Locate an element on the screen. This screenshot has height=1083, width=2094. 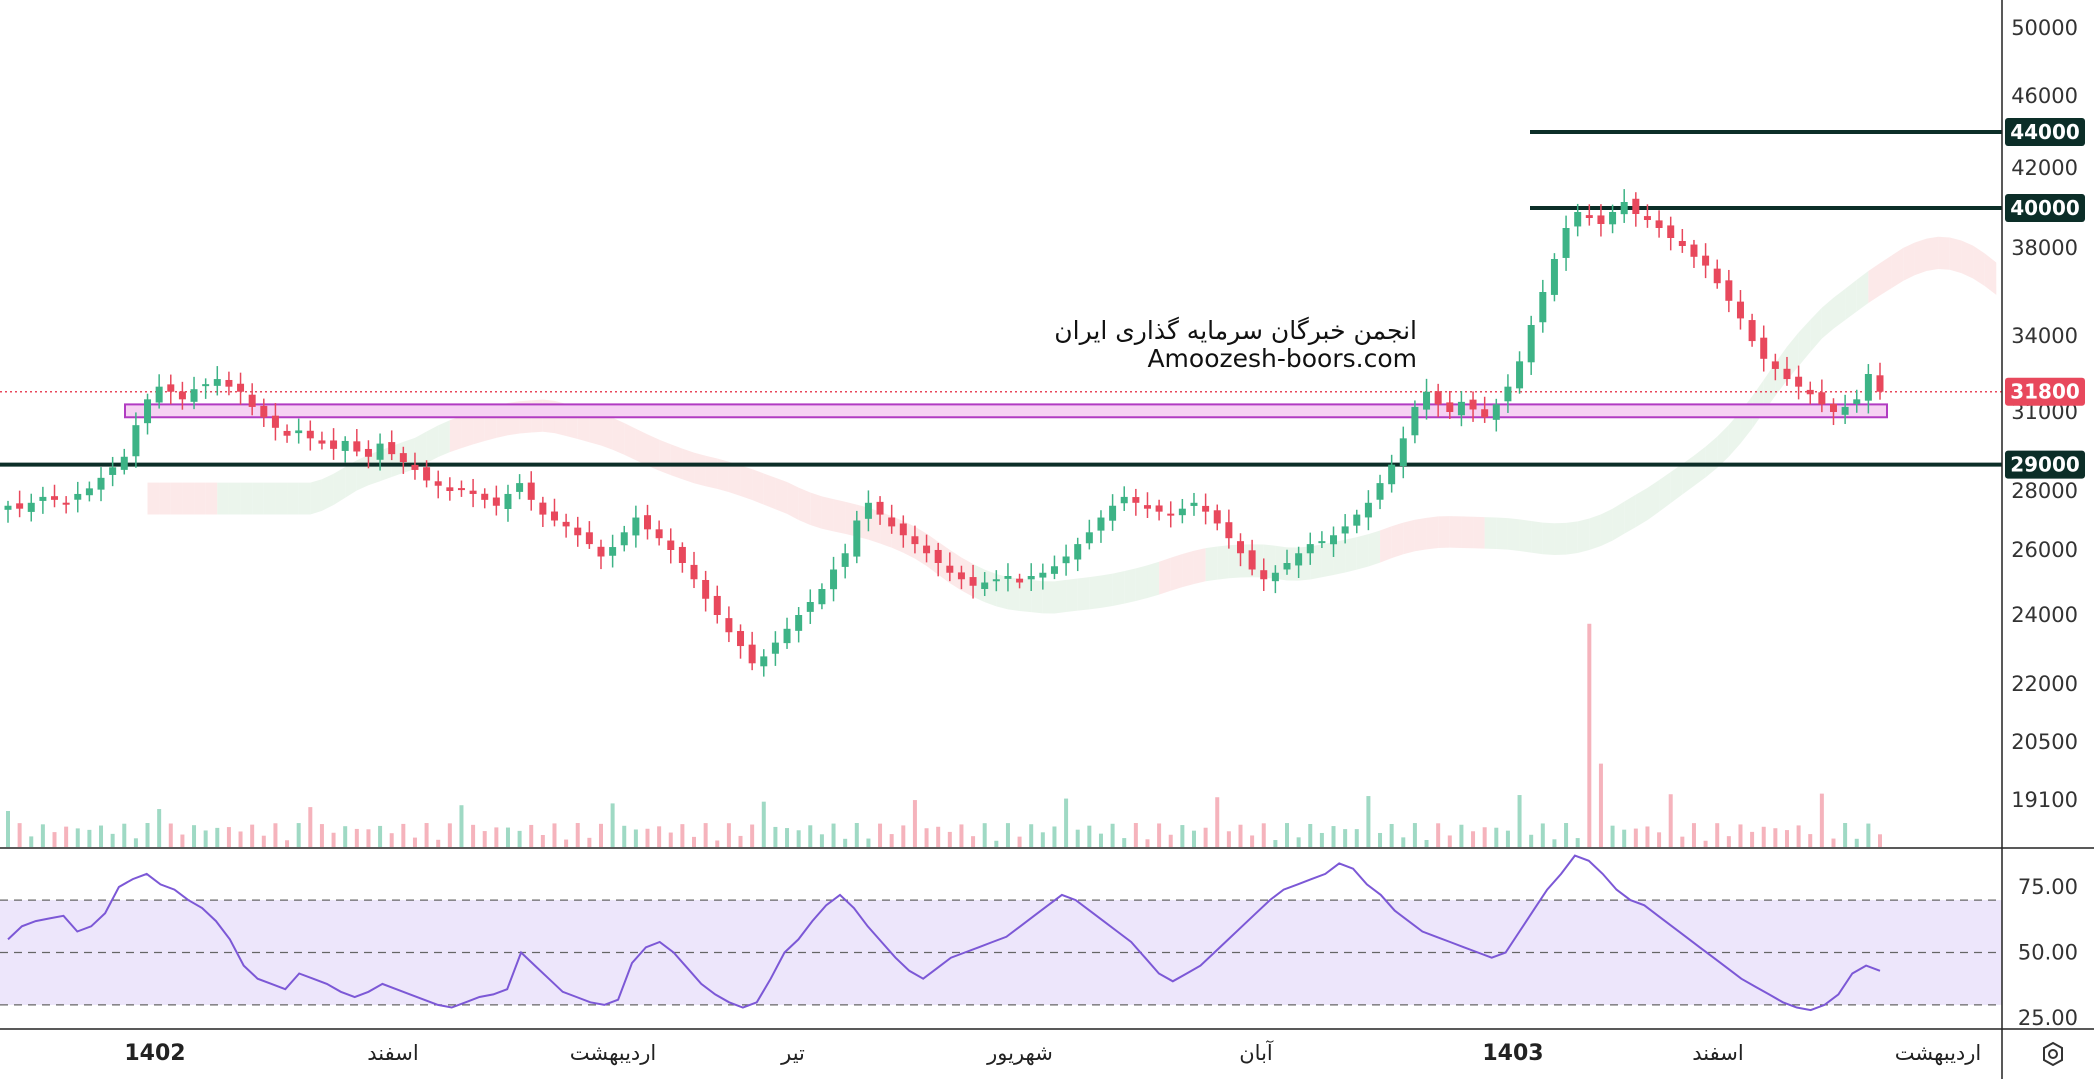
price-axis-label: 38000 is located at coordinates (2044, 248).